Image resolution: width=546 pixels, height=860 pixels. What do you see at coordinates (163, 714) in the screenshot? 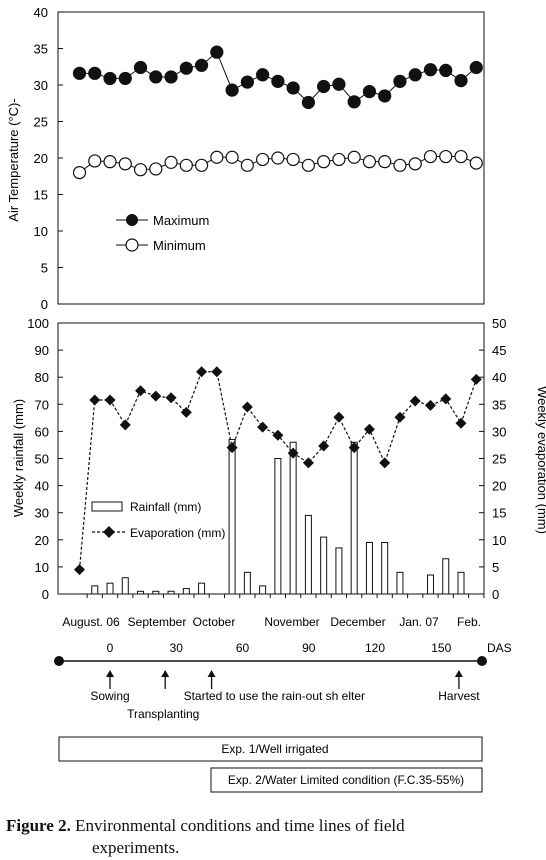
I see `event-label: Transplanting` at bounding box center [163, 714].